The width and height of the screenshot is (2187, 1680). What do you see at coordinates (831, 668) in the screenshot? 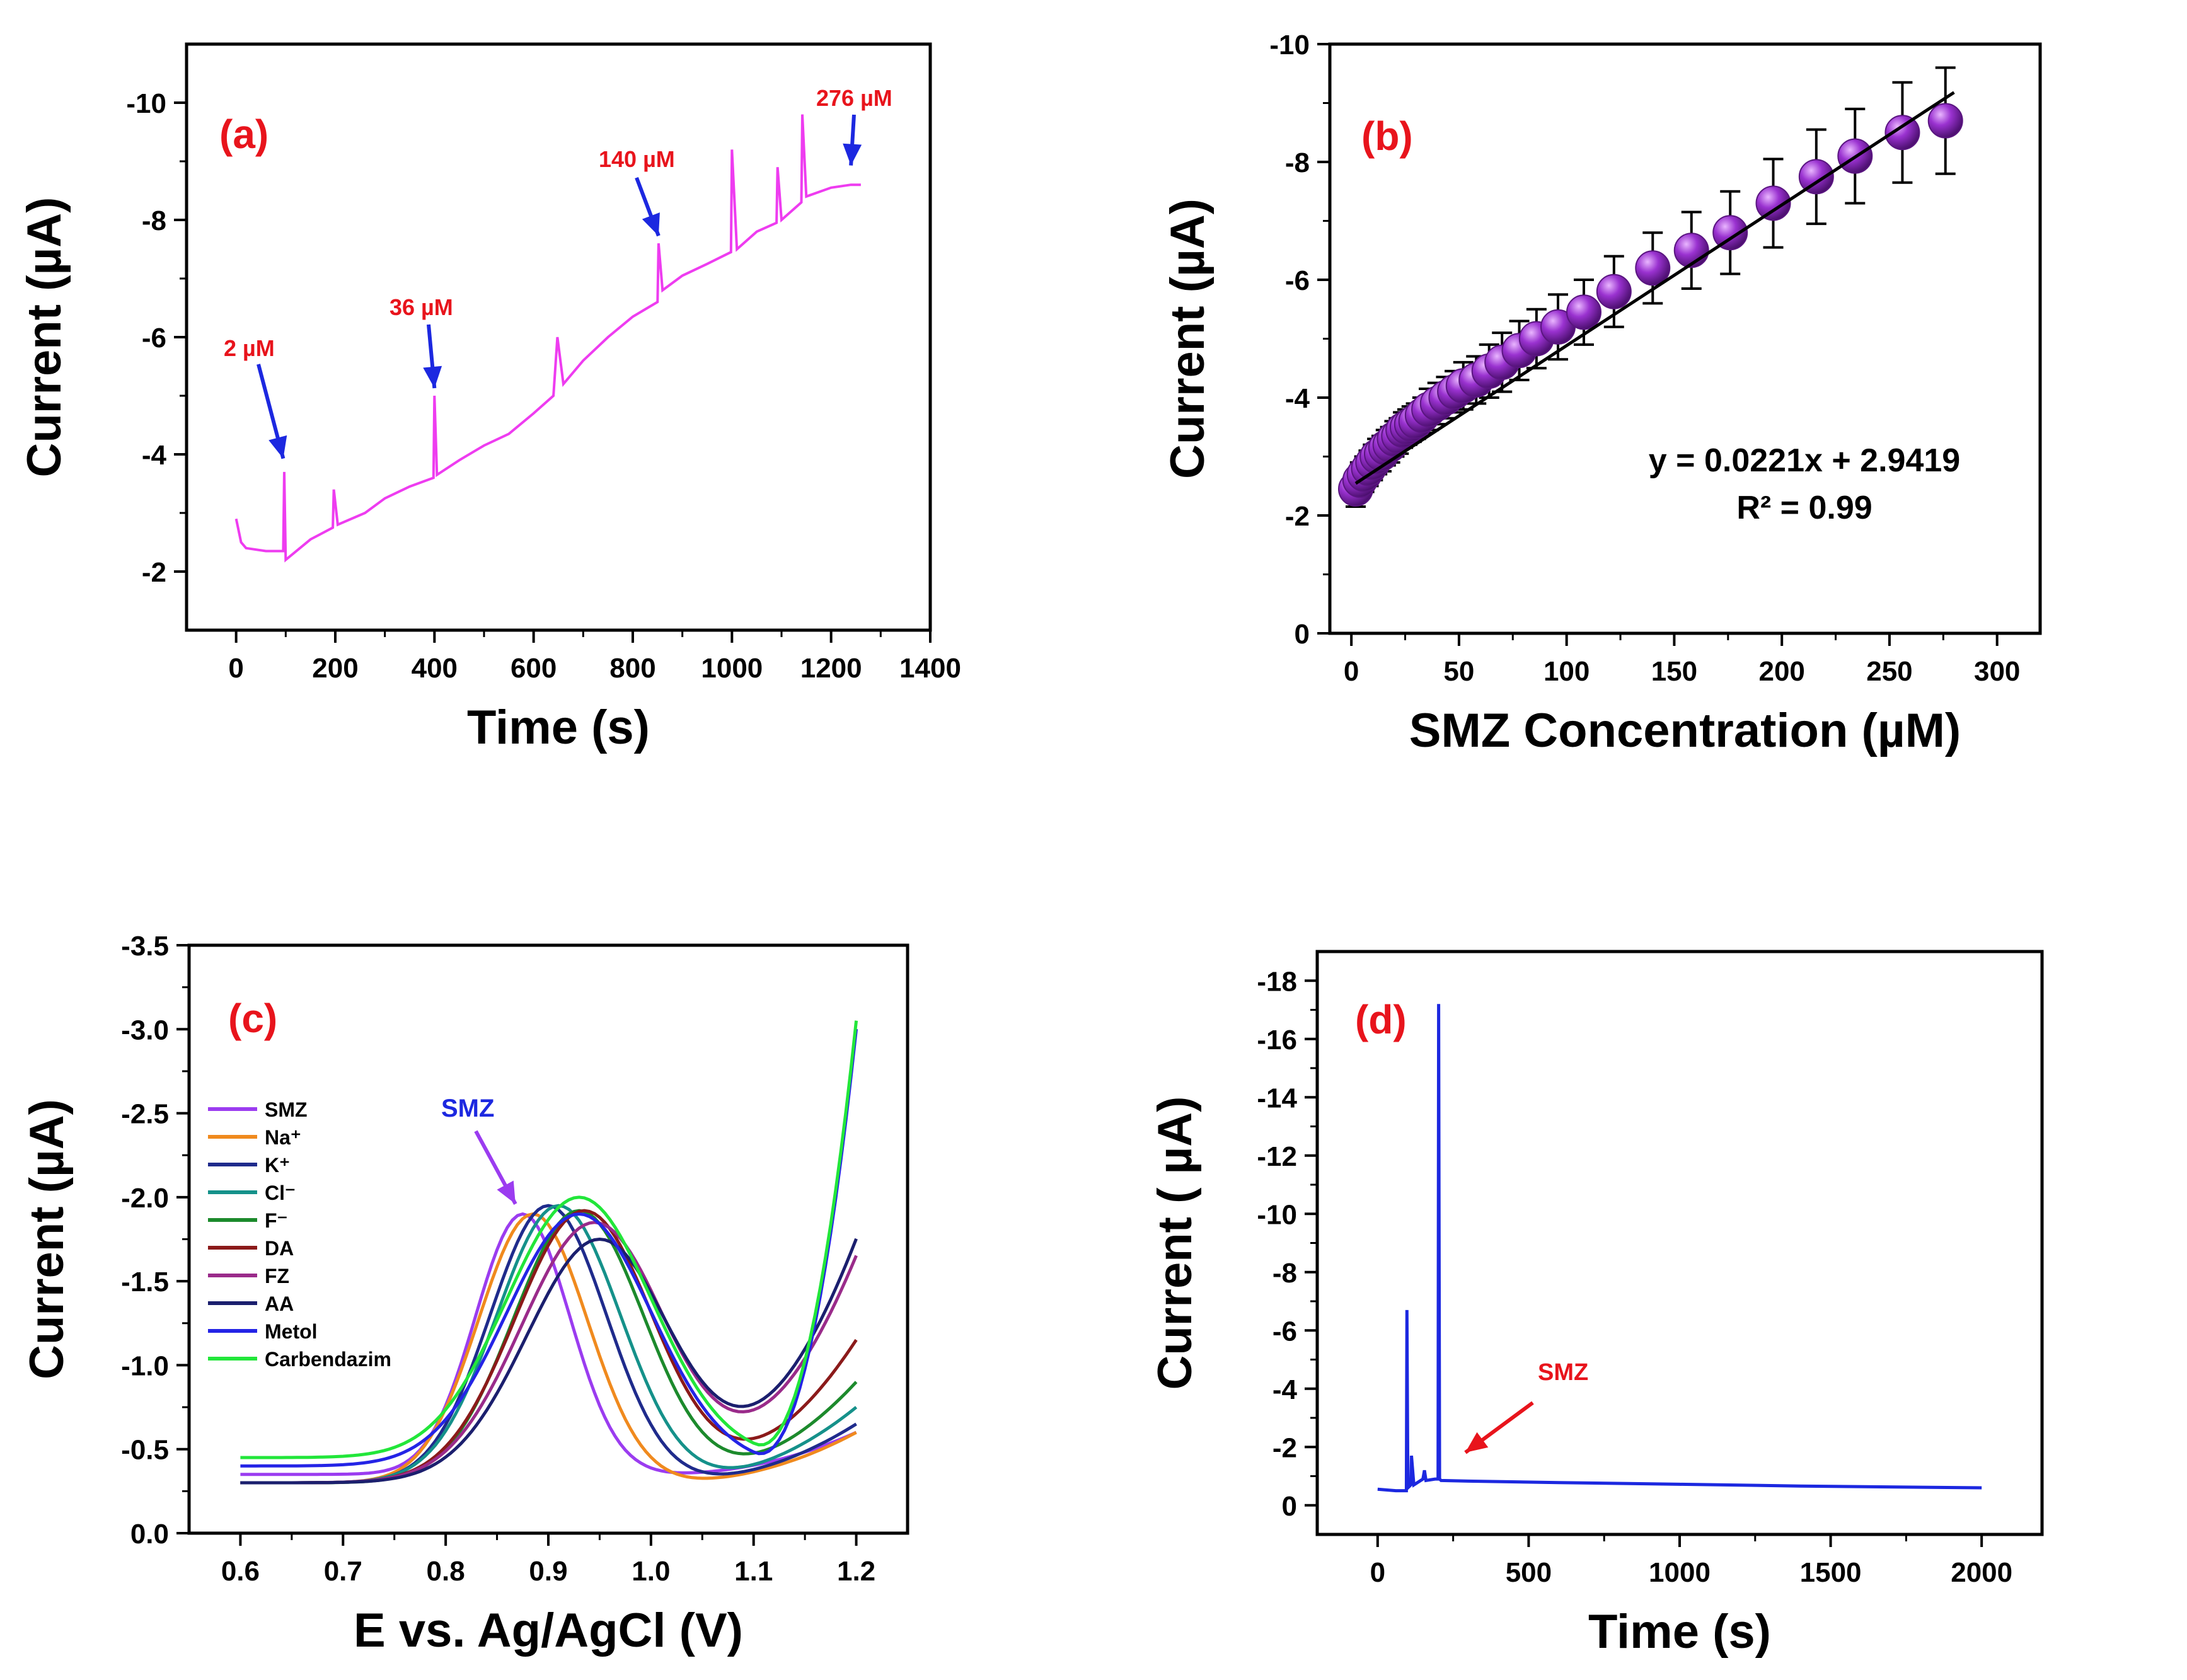
I see `x-tick-label: 1200` at bounding box center [831, 668].